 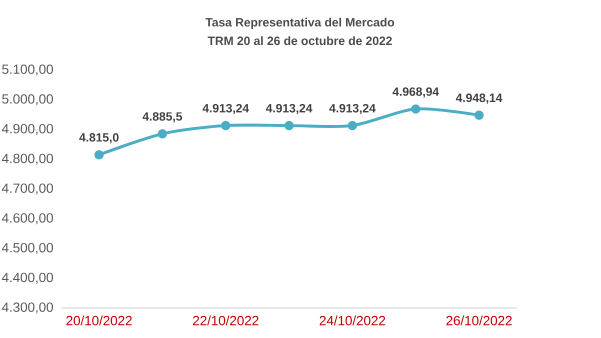 What do you see at coordinates (27, 308) in the screenshot?
I see `y-tick-label: 4.300,00` at bounding box center [27, 308].